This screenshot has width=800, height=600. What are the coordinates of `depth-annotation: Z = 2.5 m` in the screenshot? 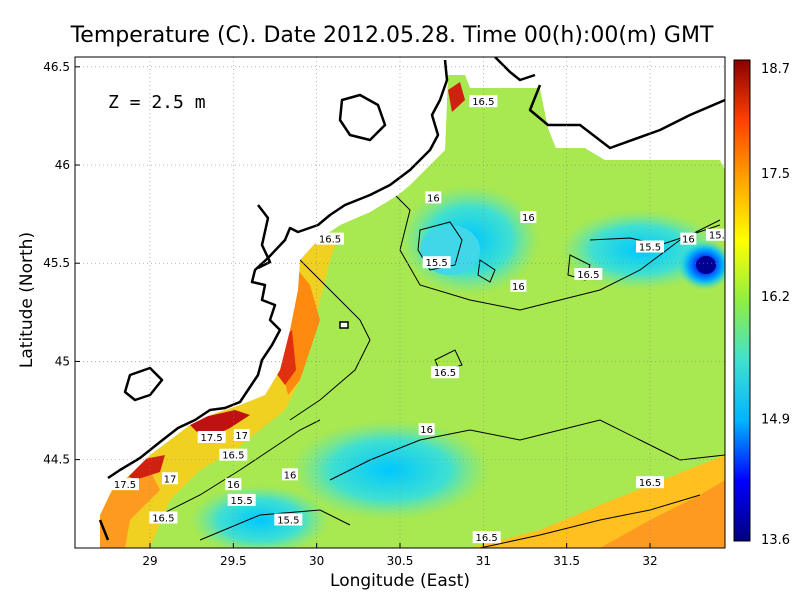 It's located at (157, 102).